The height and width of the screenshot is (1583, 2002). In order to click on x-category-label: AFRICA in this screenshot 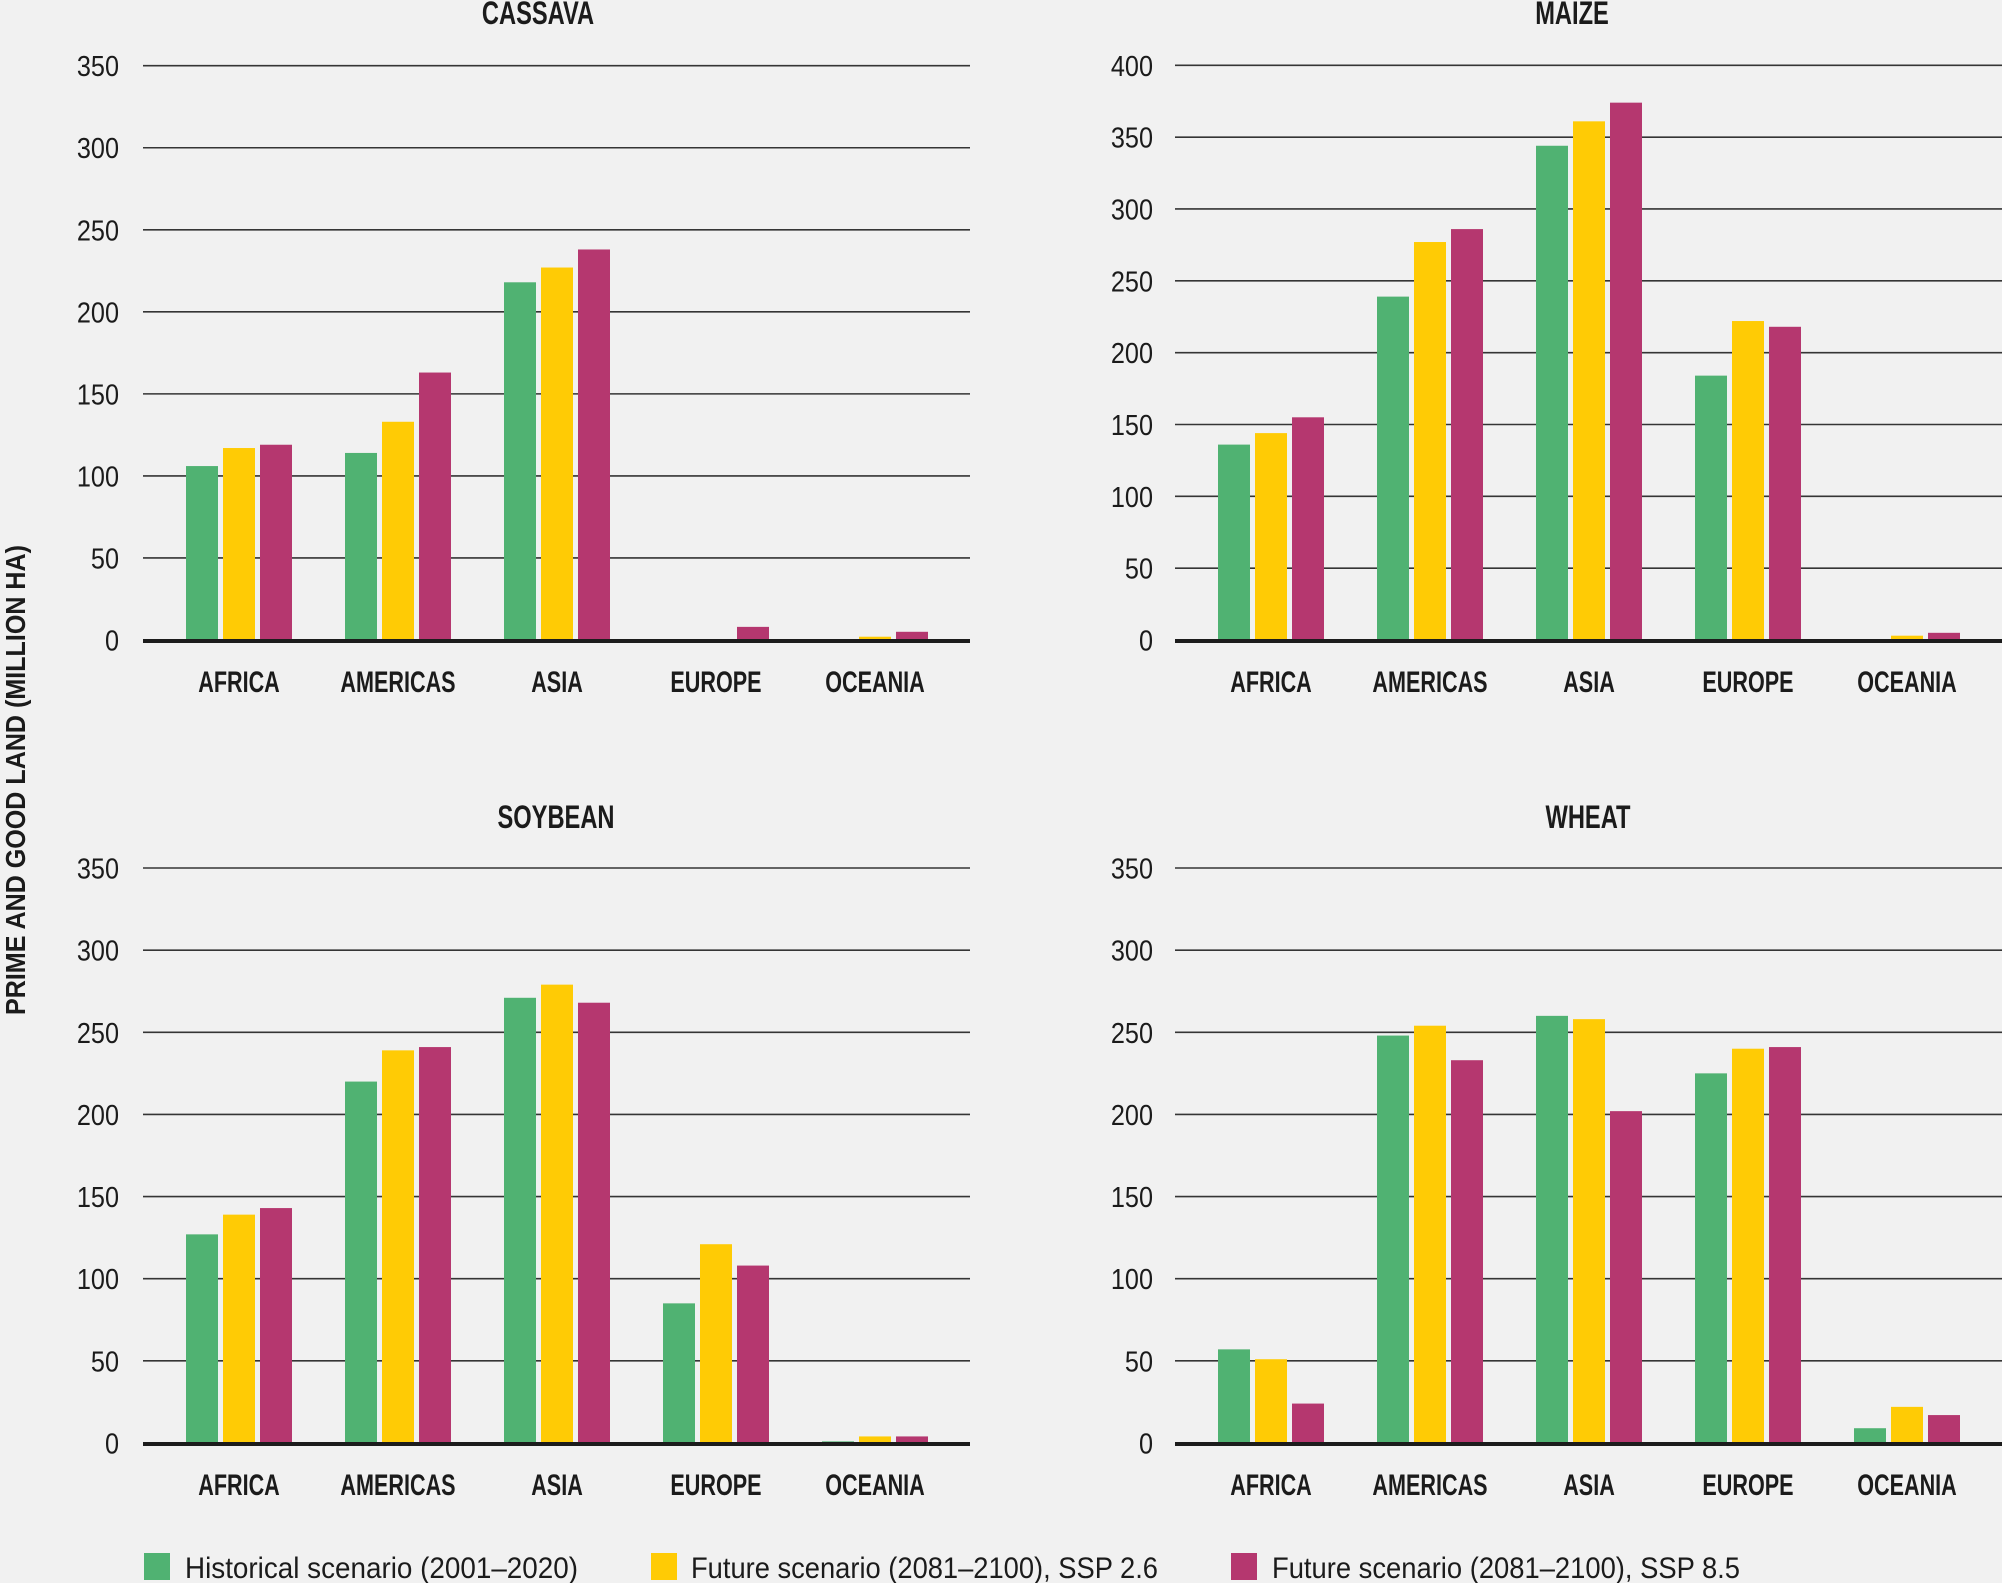, I will do `click(1271, 681)`.